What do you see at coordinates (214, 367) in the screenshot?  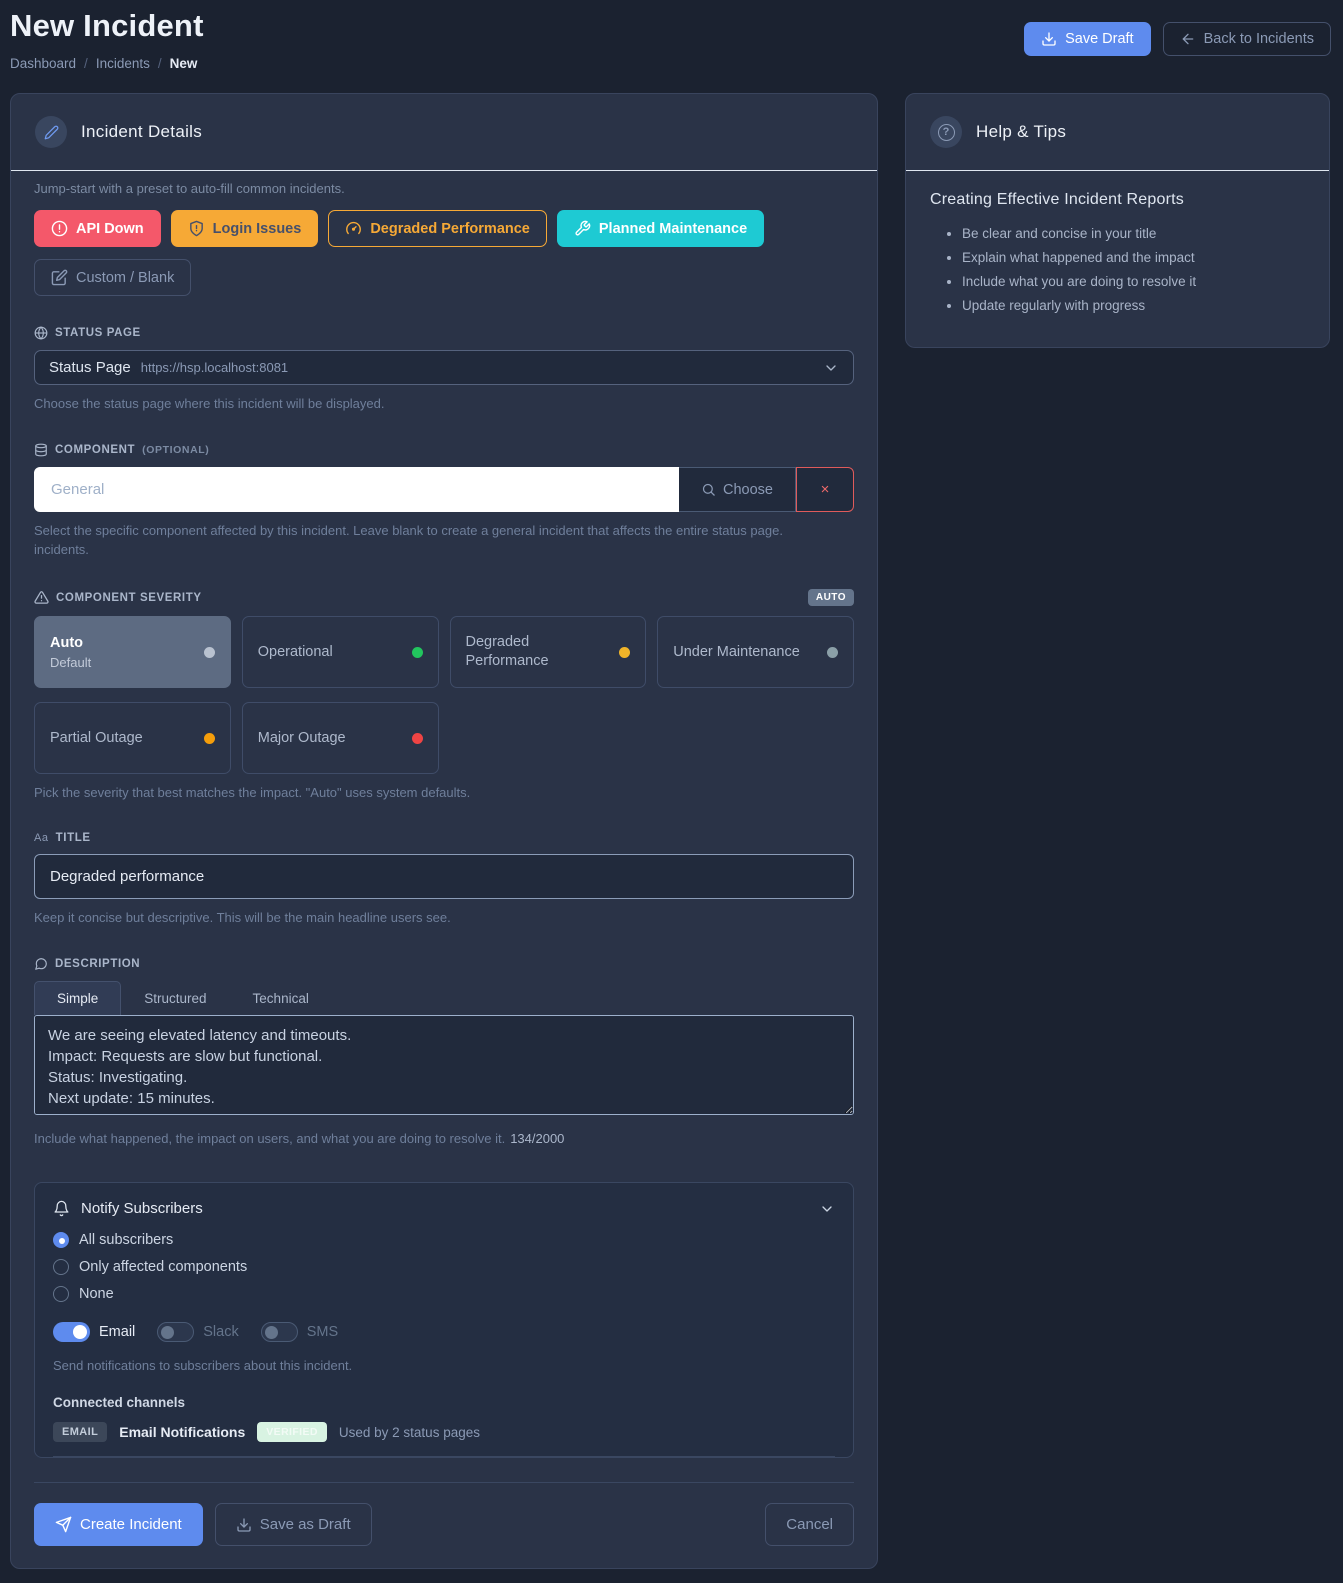 I see `status-page-selected-url: https://hsp.localhost:8081` at bounding box center [214, 367].